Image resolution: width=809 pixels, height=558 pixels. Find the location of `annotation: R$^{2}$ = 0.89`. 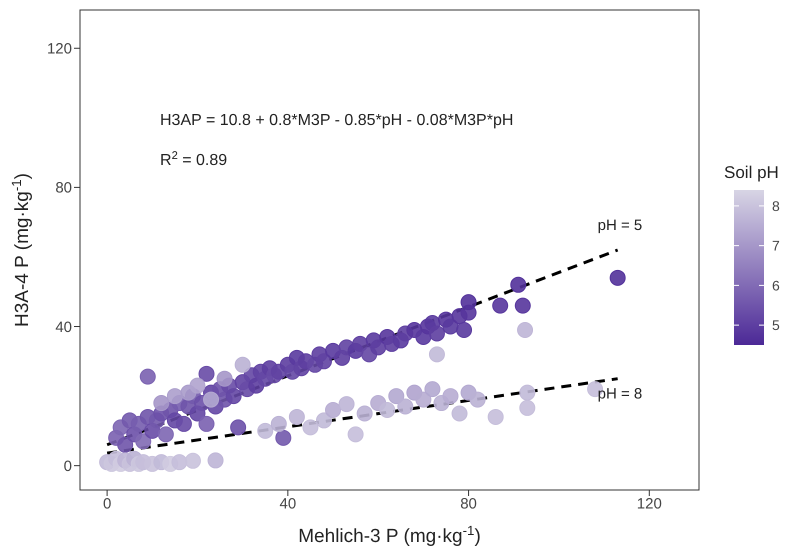

annotation: R$^{2}$ = 0.89 is located at coordinates (194, 159).